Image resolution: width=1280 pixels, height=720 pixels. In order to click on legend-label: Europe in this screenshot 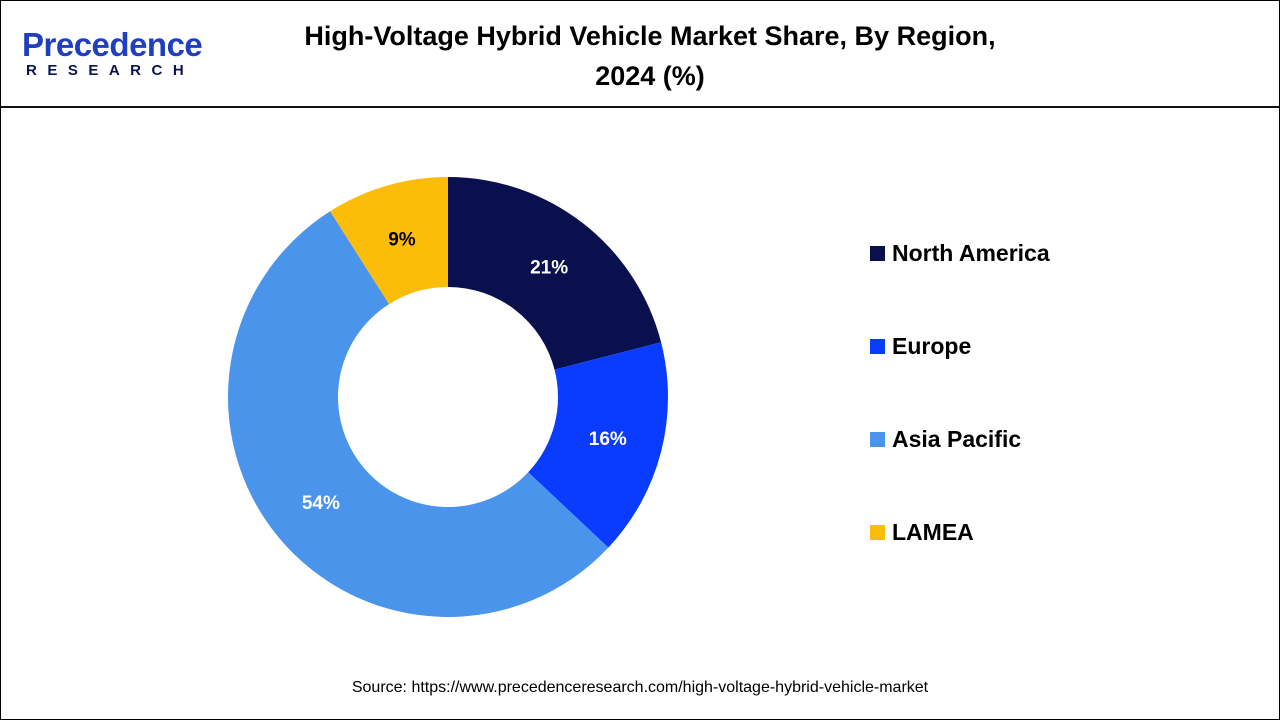, I will do `click(932, 346)`.